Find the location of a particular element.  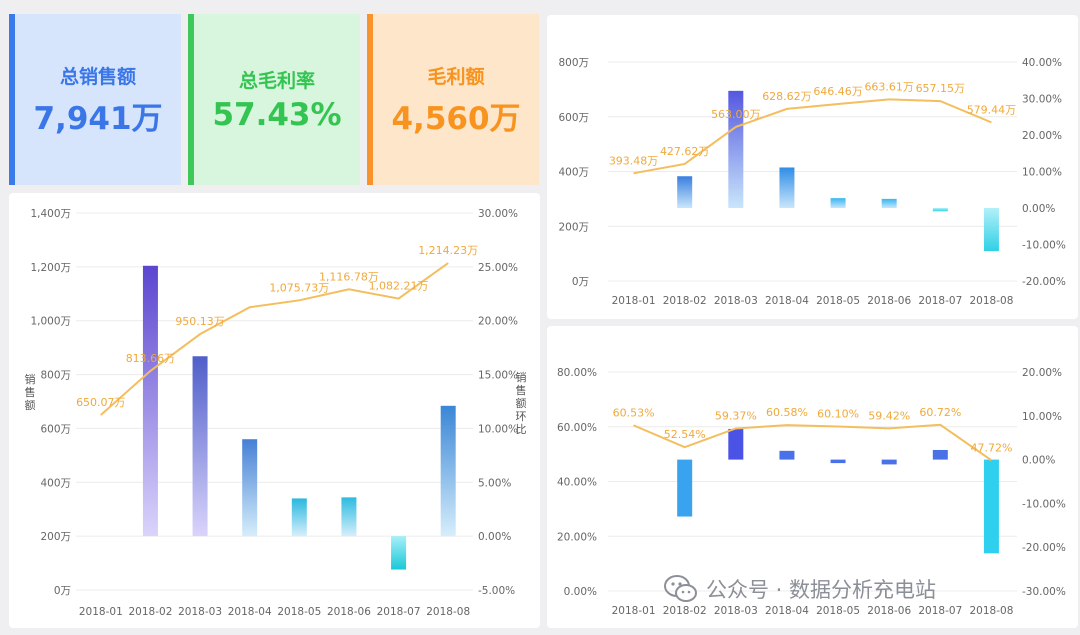

line-data-label: 628.62万 is located at coordinates (787, 96).